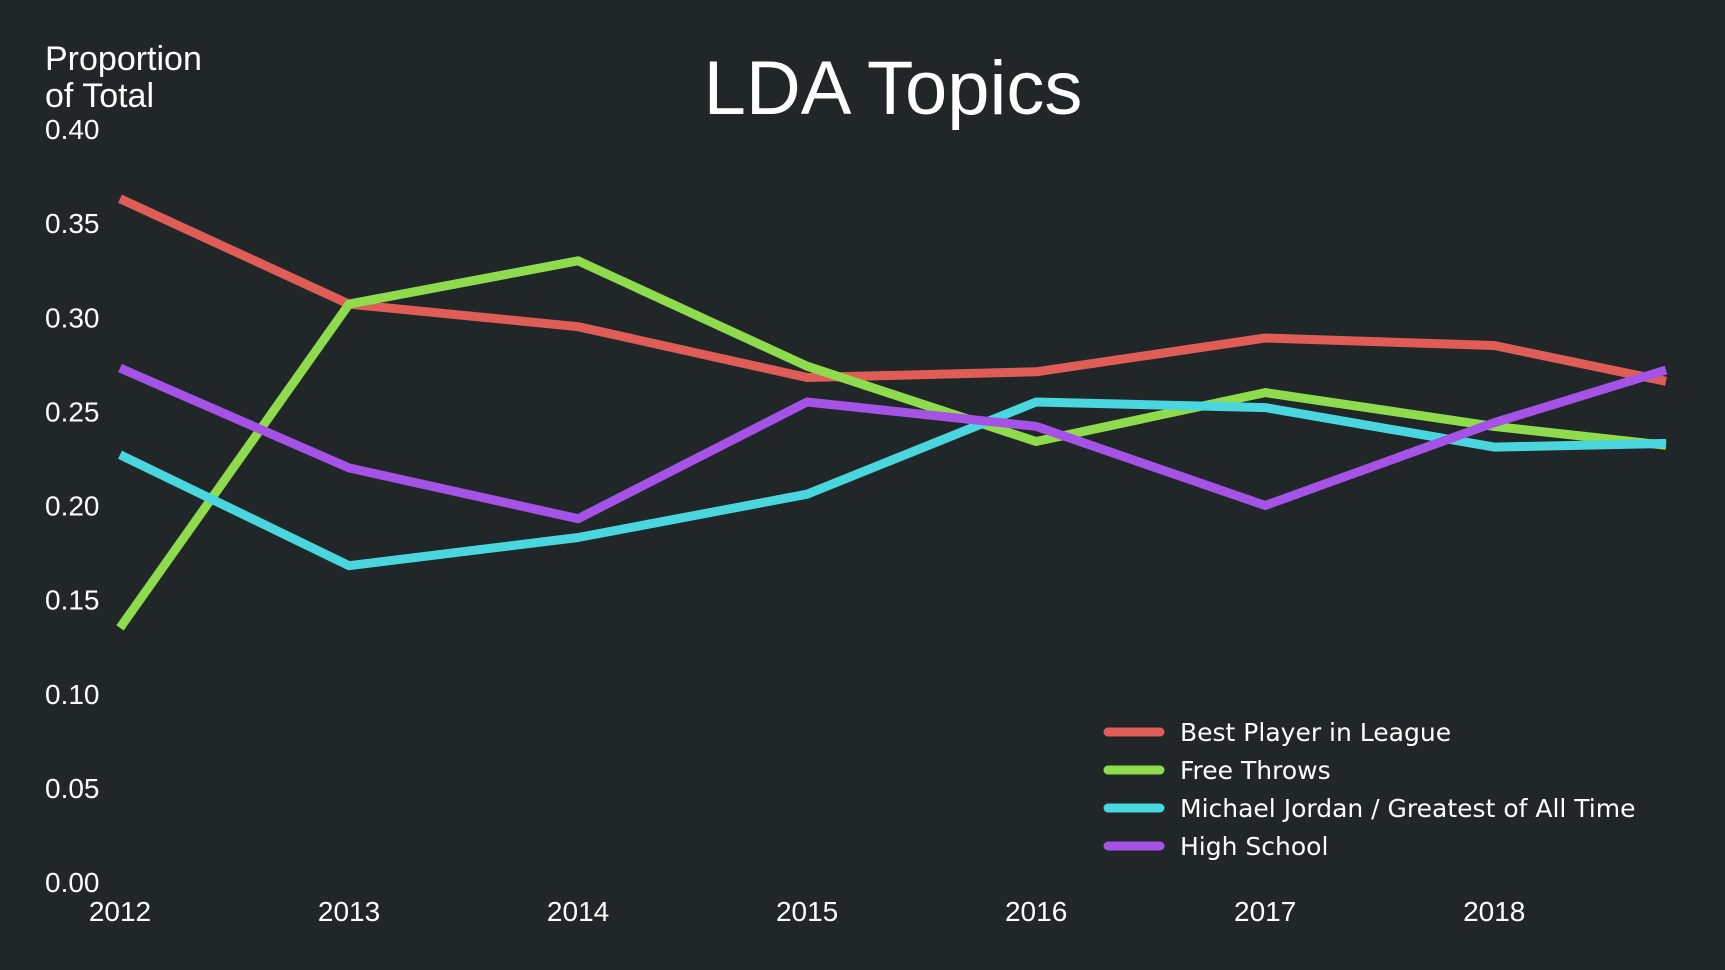 This screenshot has width=1725, height=970. Describe the element at coordinates (72, 317) in the screenshot. I see `y-tick-label: 0.30` at that location.